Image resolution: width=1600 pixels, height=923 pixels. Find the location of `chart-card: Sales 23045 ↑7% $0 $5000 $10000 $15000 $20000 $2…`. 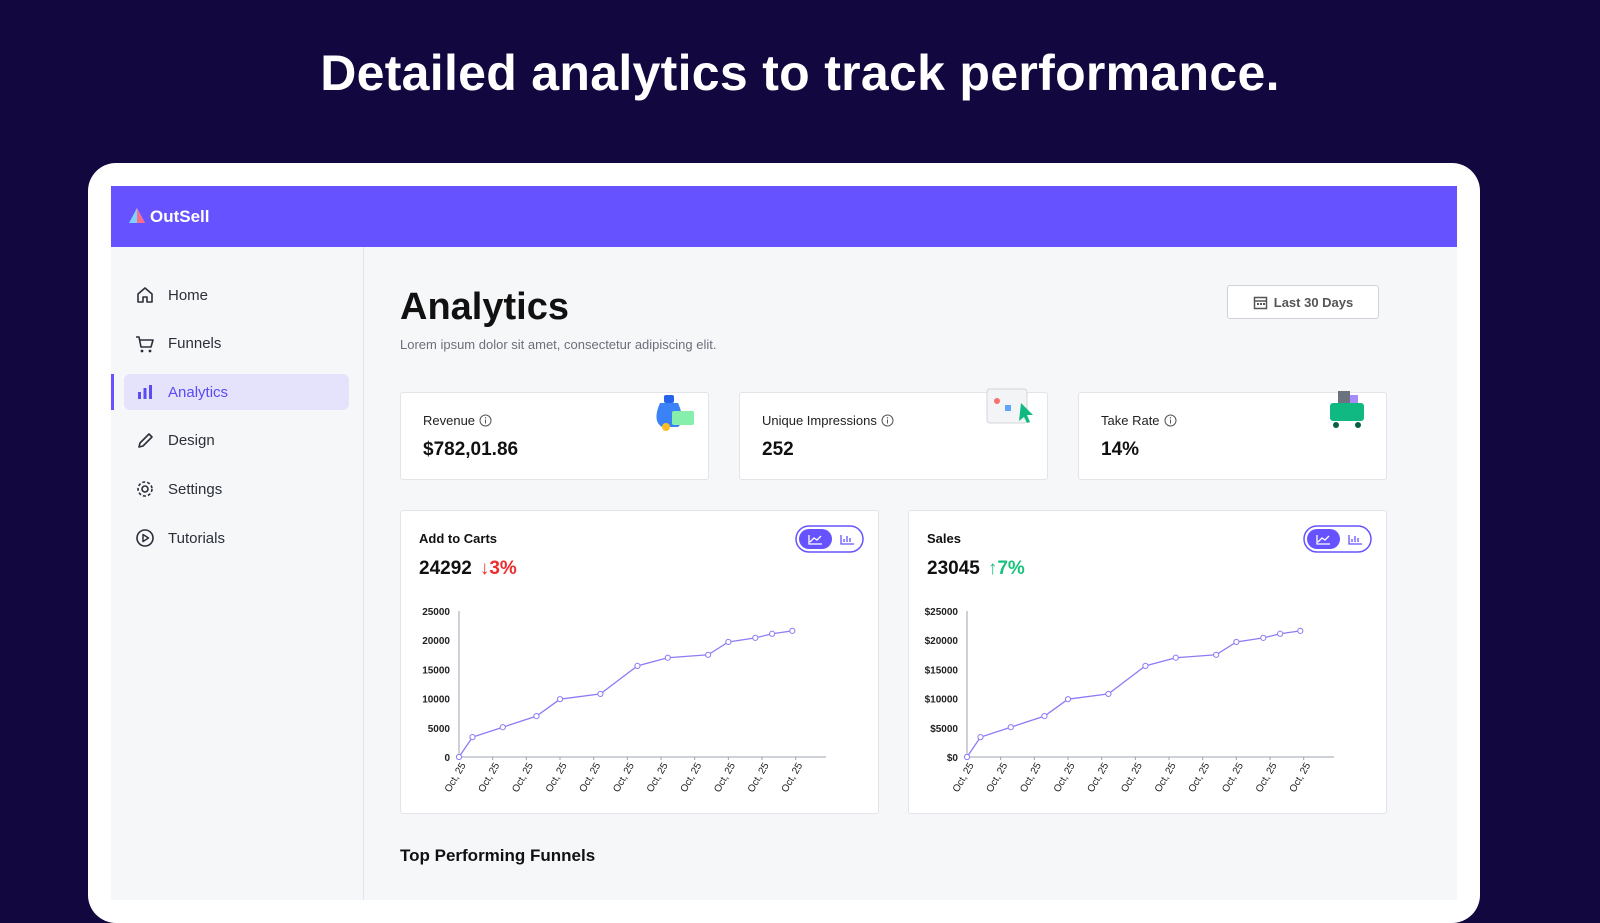

chart-card: Sales 23045 ↑7% $0 $5000 $10000 $15000 $20000 $2… is located at coordinates (1147, 662).